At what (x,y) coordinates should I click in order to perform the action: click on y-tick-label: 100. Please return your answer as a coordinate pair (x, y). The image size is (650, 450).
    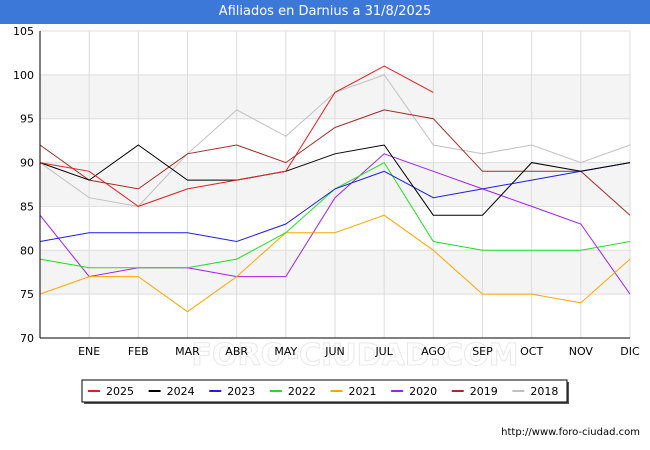
    Looking at the image, I should click on (23, 75).